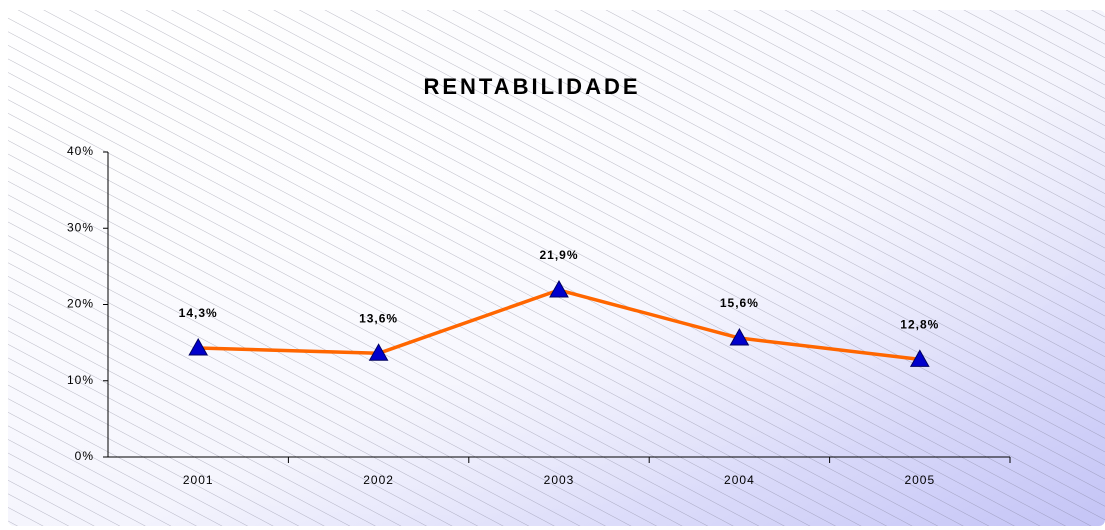 This screenshot has width=1105, height=530. Describe the element at coordinates (558, 255) in the screenshot. I see `value-label: 21,9%` at that location.